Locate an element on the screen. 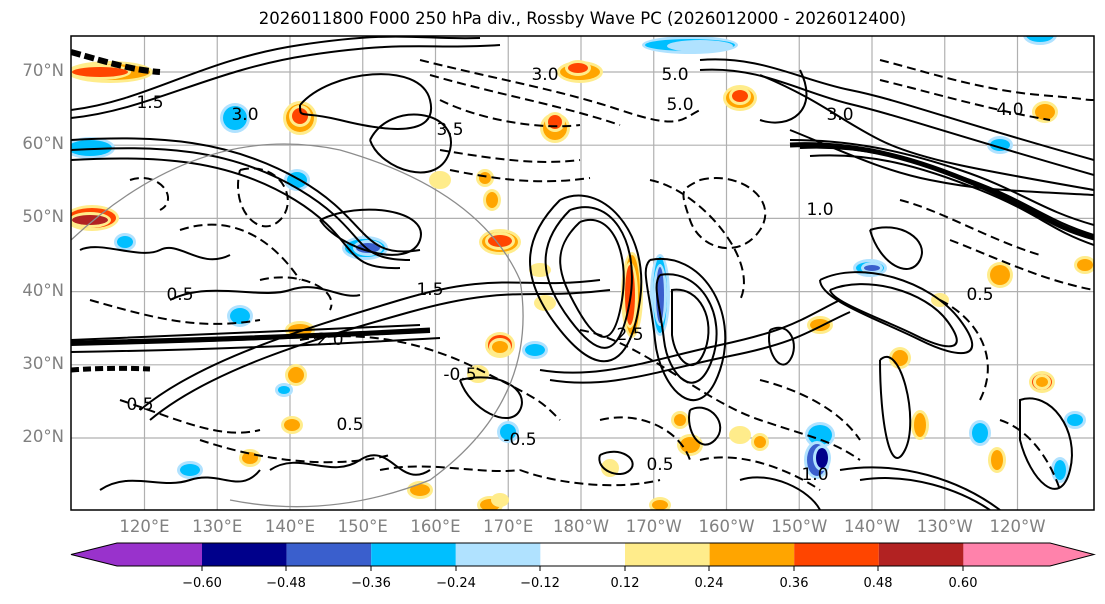 The height and width of the screenshot is (604, 1105). colorbar-outline is located at coordinates (583, 554).